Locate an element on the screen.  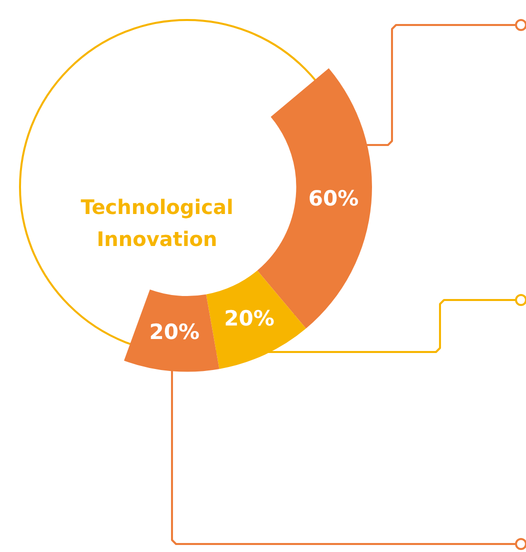
data-label: 60% is located at coordinates (333, 198).